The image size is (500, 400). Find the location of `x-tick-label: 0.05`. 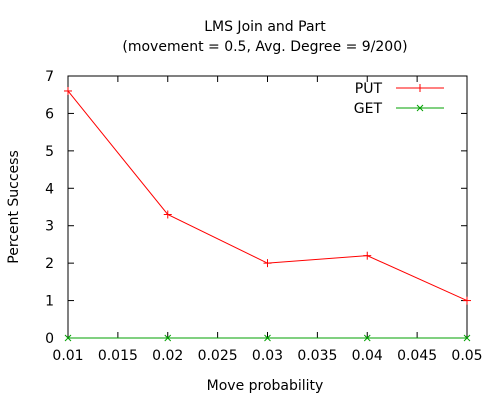

x-tick-label: 0.05 is located at coordinates (466, 356).